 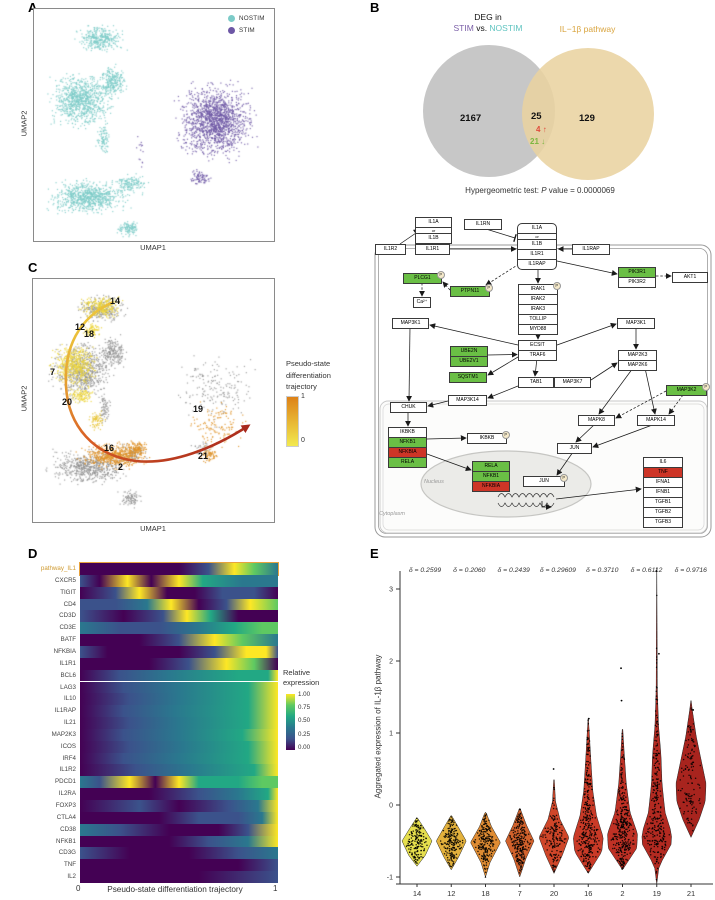 I want to click on venn-title-nostim: NOSTIM, so click(x=506, y=28).